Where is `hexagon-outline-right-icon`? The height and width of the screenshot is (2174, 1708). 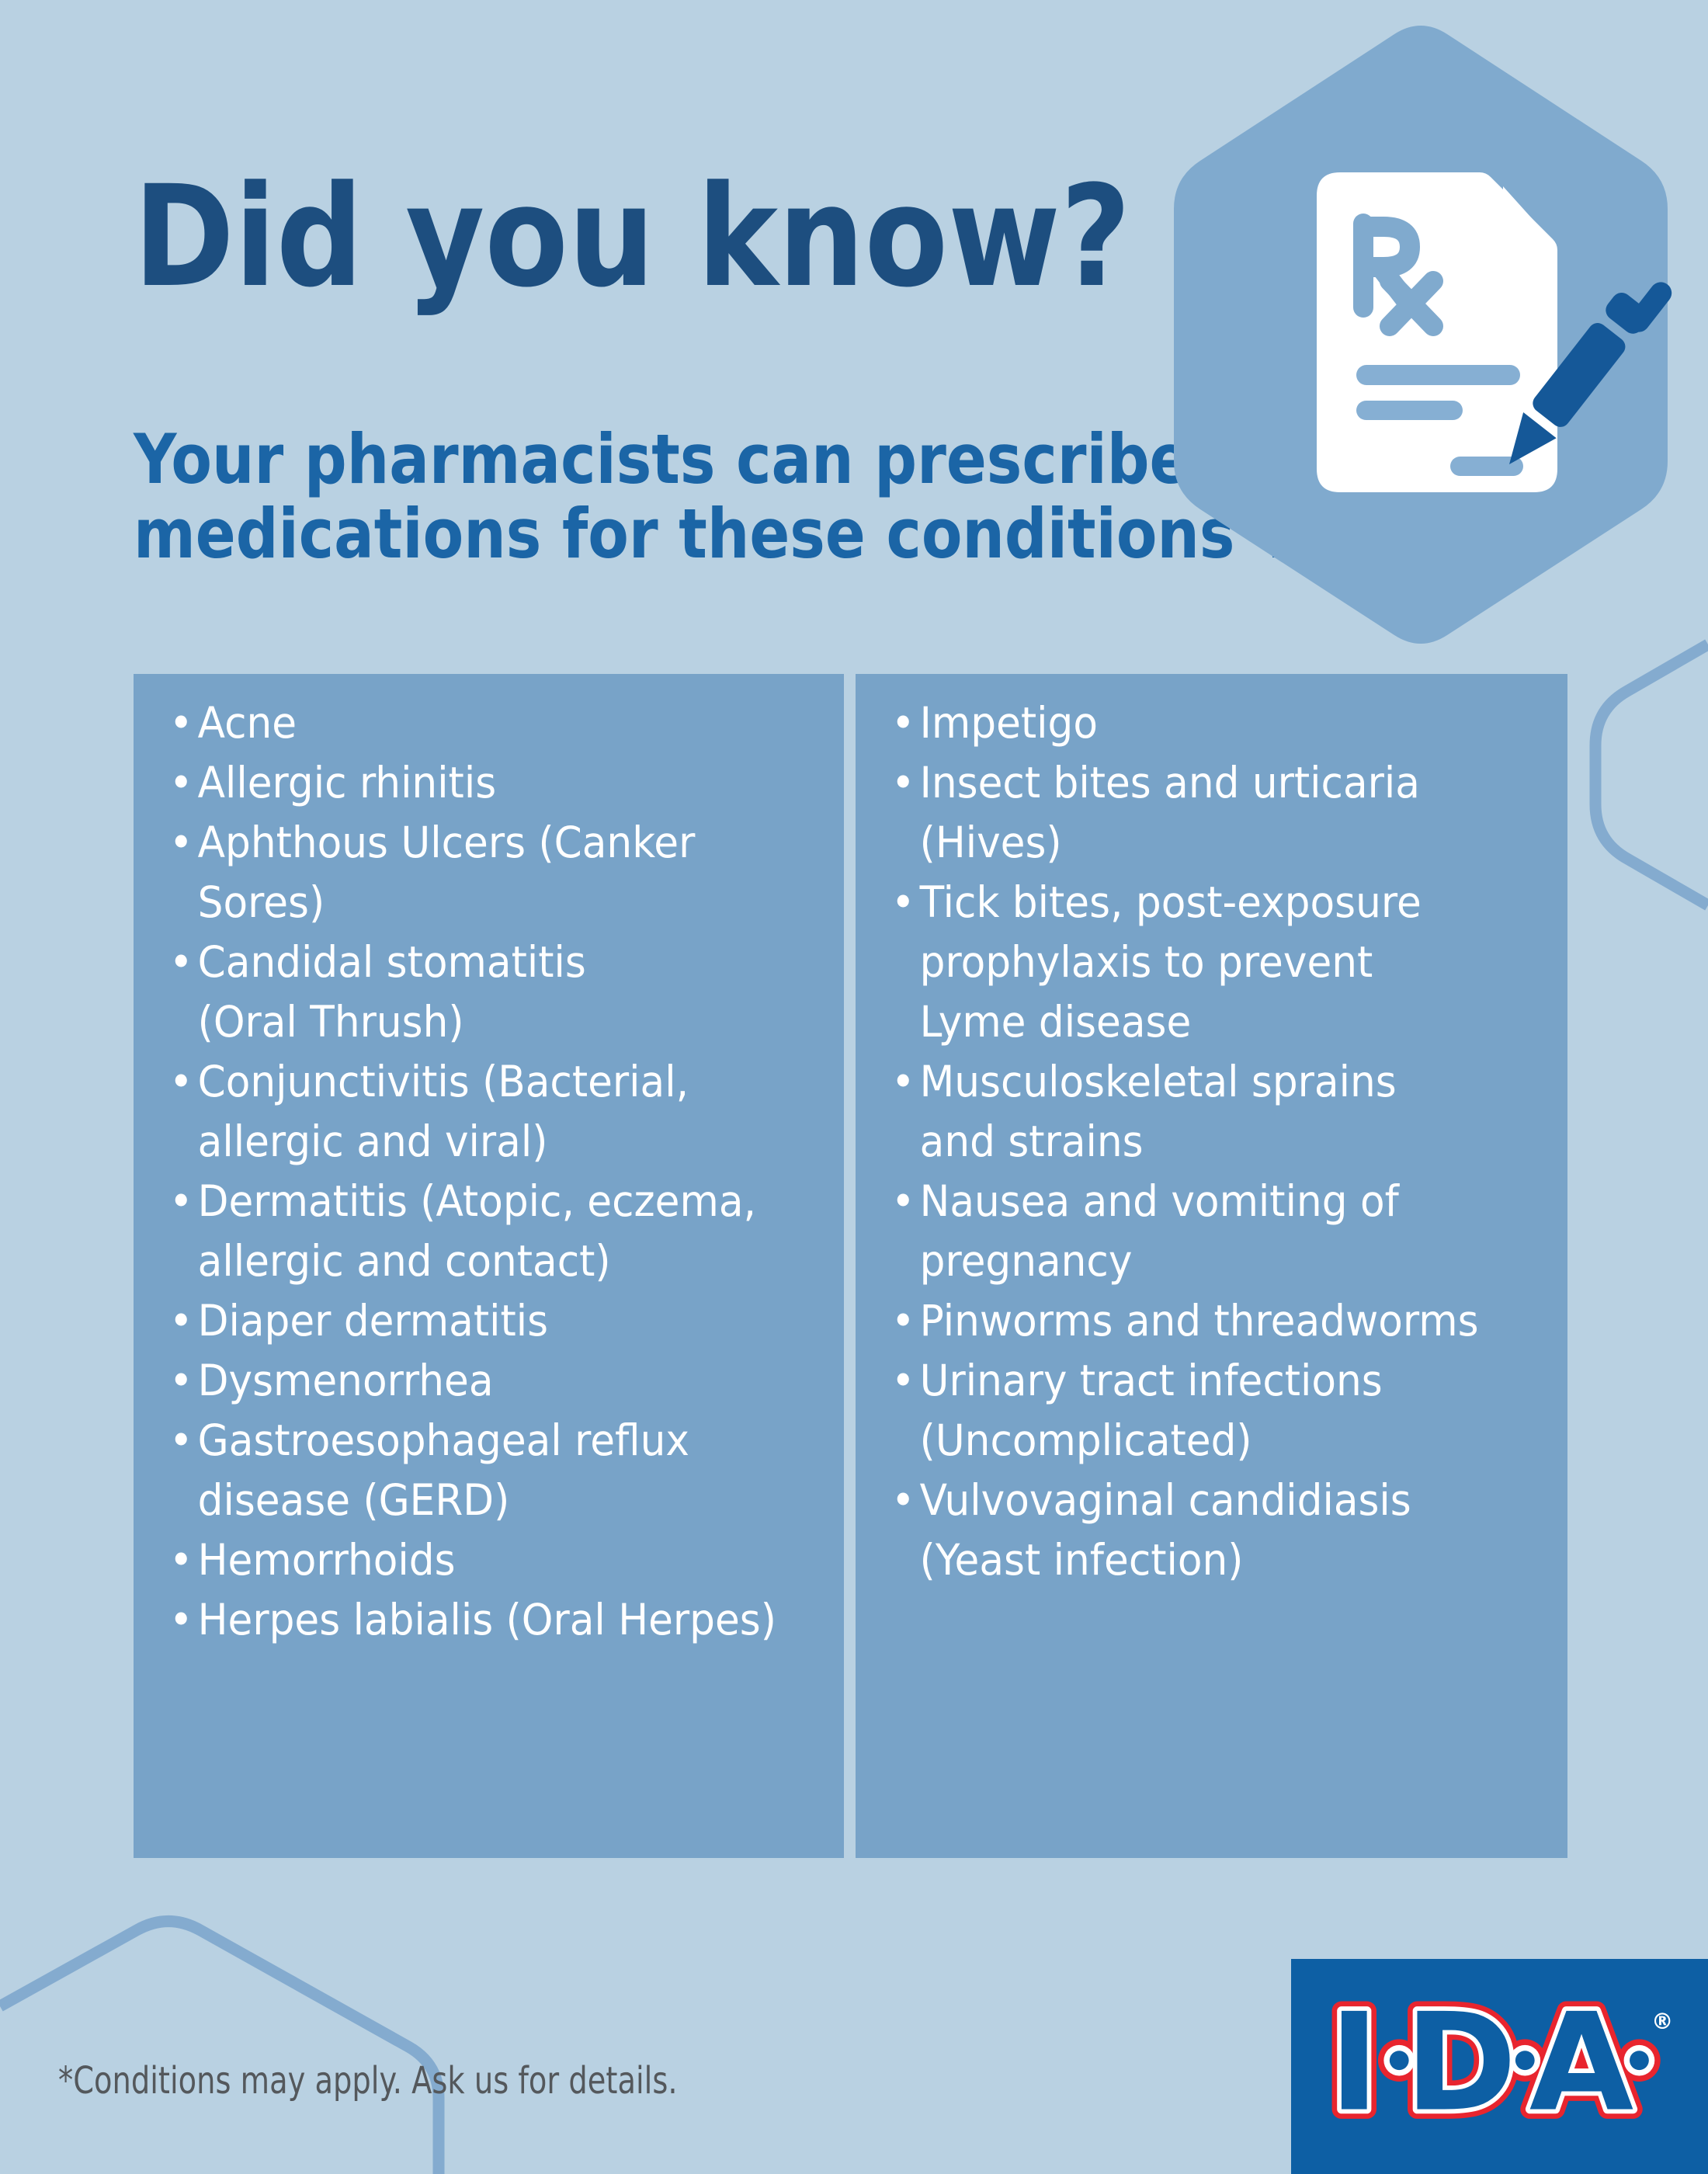 hexagon-outline-right-icon is located at coordinates (1649, 775).